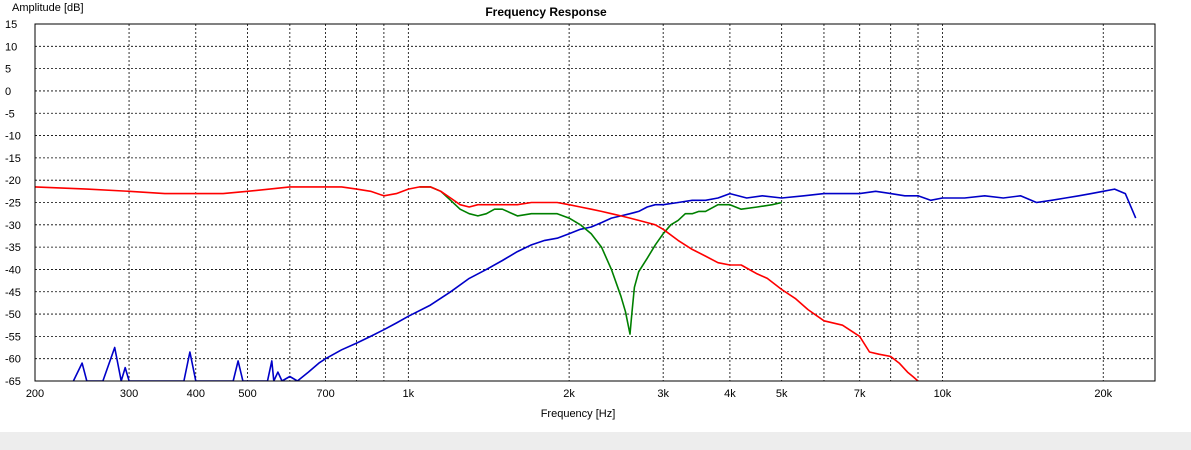 This screenshot has height=450, width=1191. What do you see at coordinates (13, 159) in the screenshot?
I see `y-tick-label: -15` at bounding box center [13, 159].